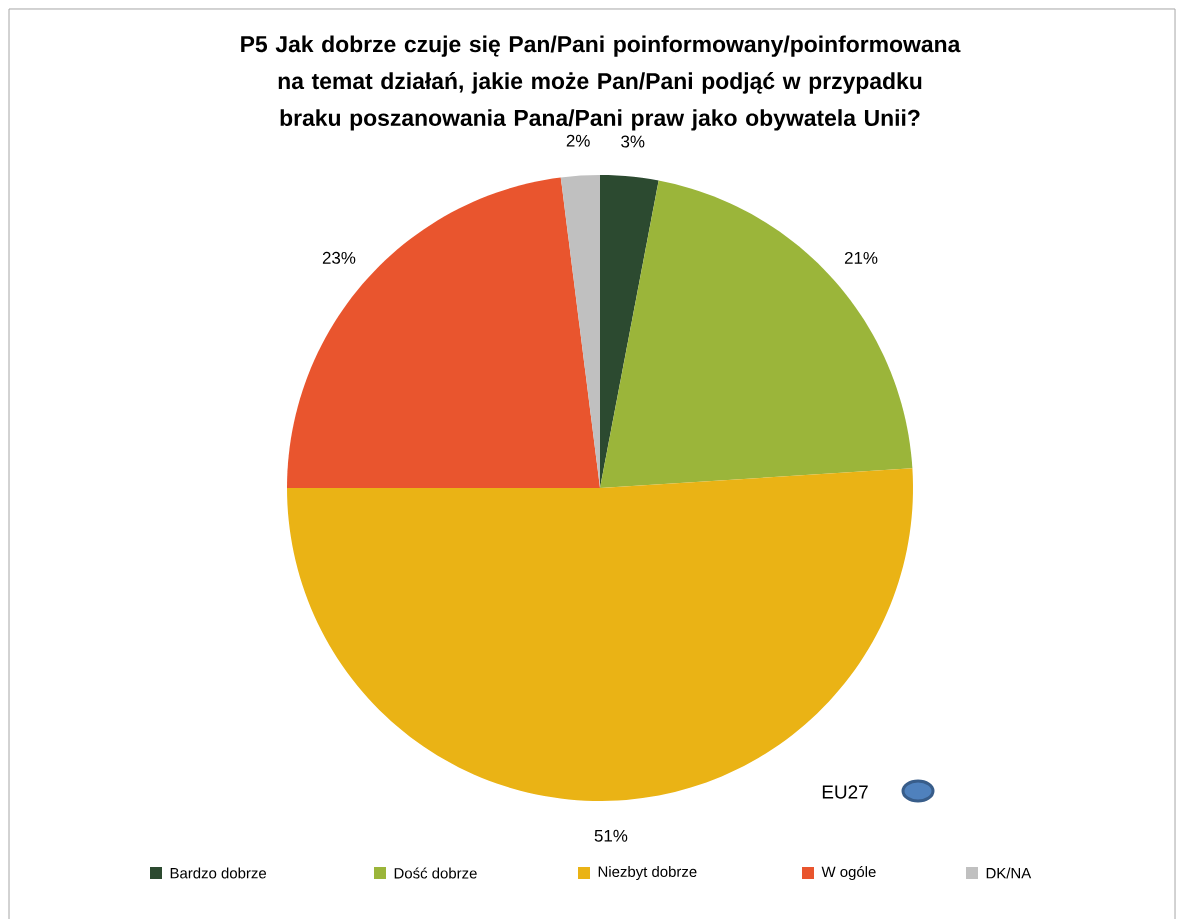 The height and width of the screenshot is (919, 1184). Describe the element at coordinates (611, 835) in the screenshot. I see `data-label: 51%` at that location.